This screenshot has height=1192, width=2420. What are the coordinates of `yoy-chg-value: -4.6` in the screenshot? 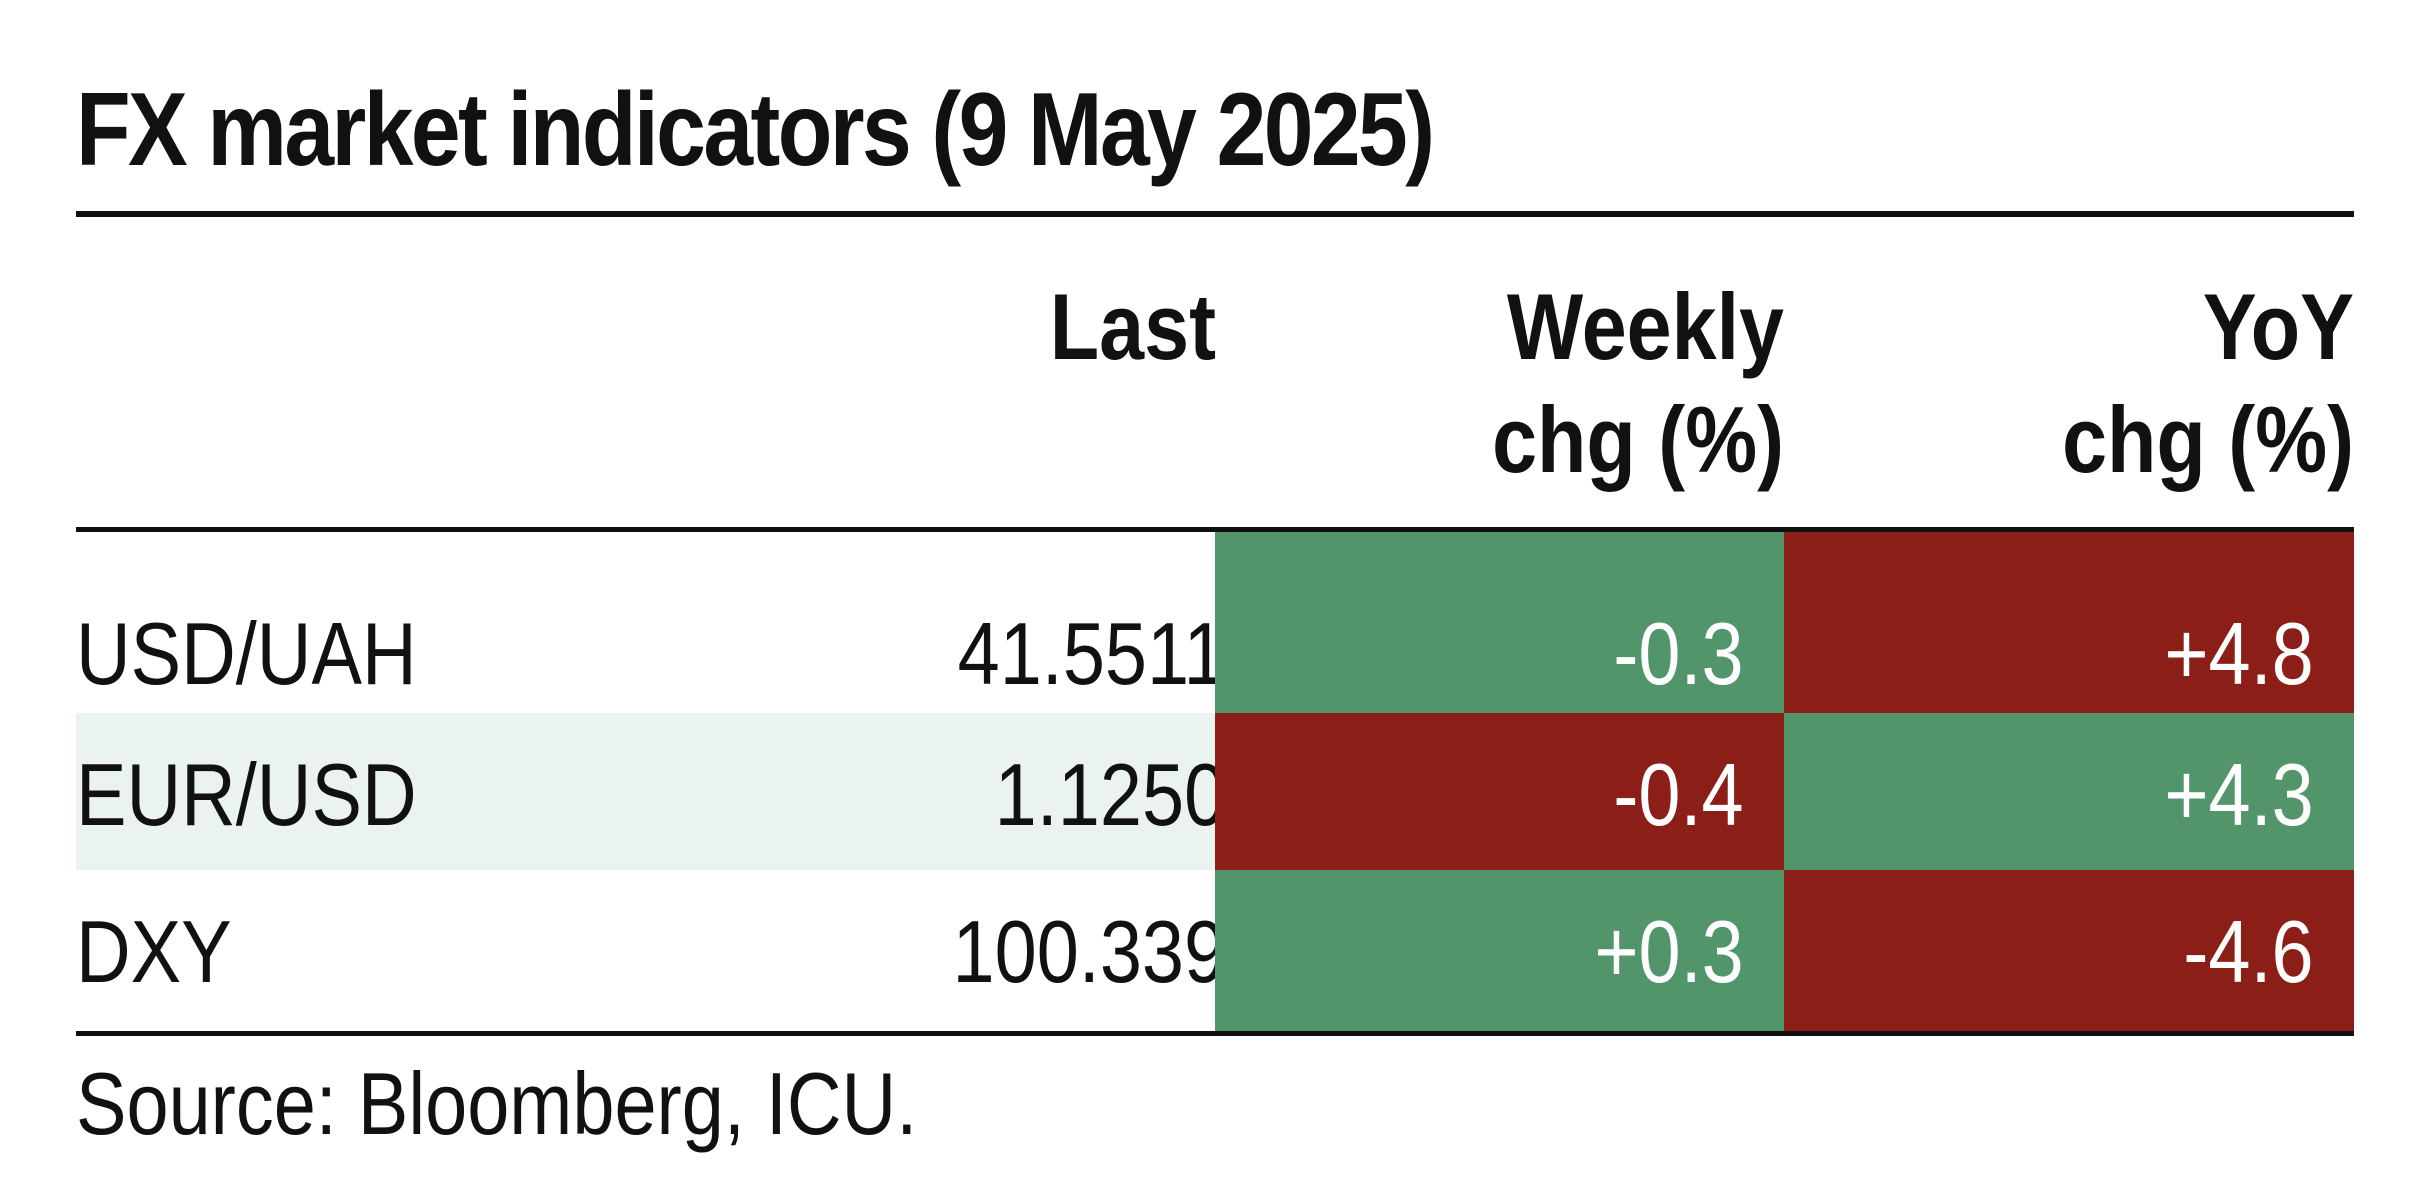 It's located at (2248, 951).